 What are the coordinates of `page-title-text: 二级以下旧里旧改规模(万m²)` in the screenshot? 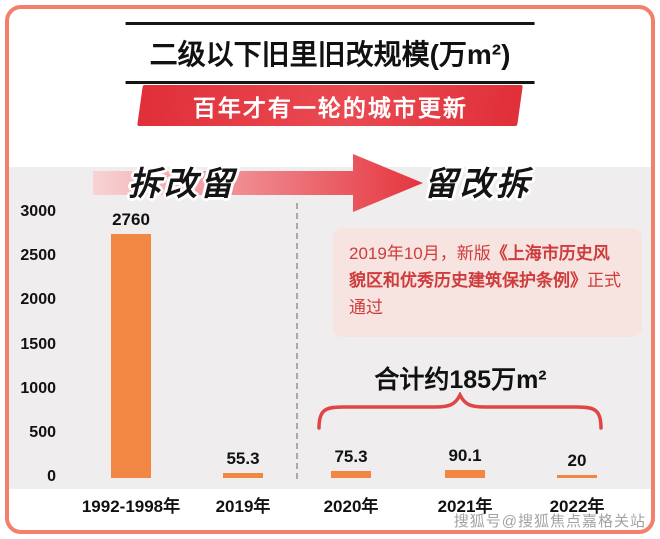 It's located at (330, 54).